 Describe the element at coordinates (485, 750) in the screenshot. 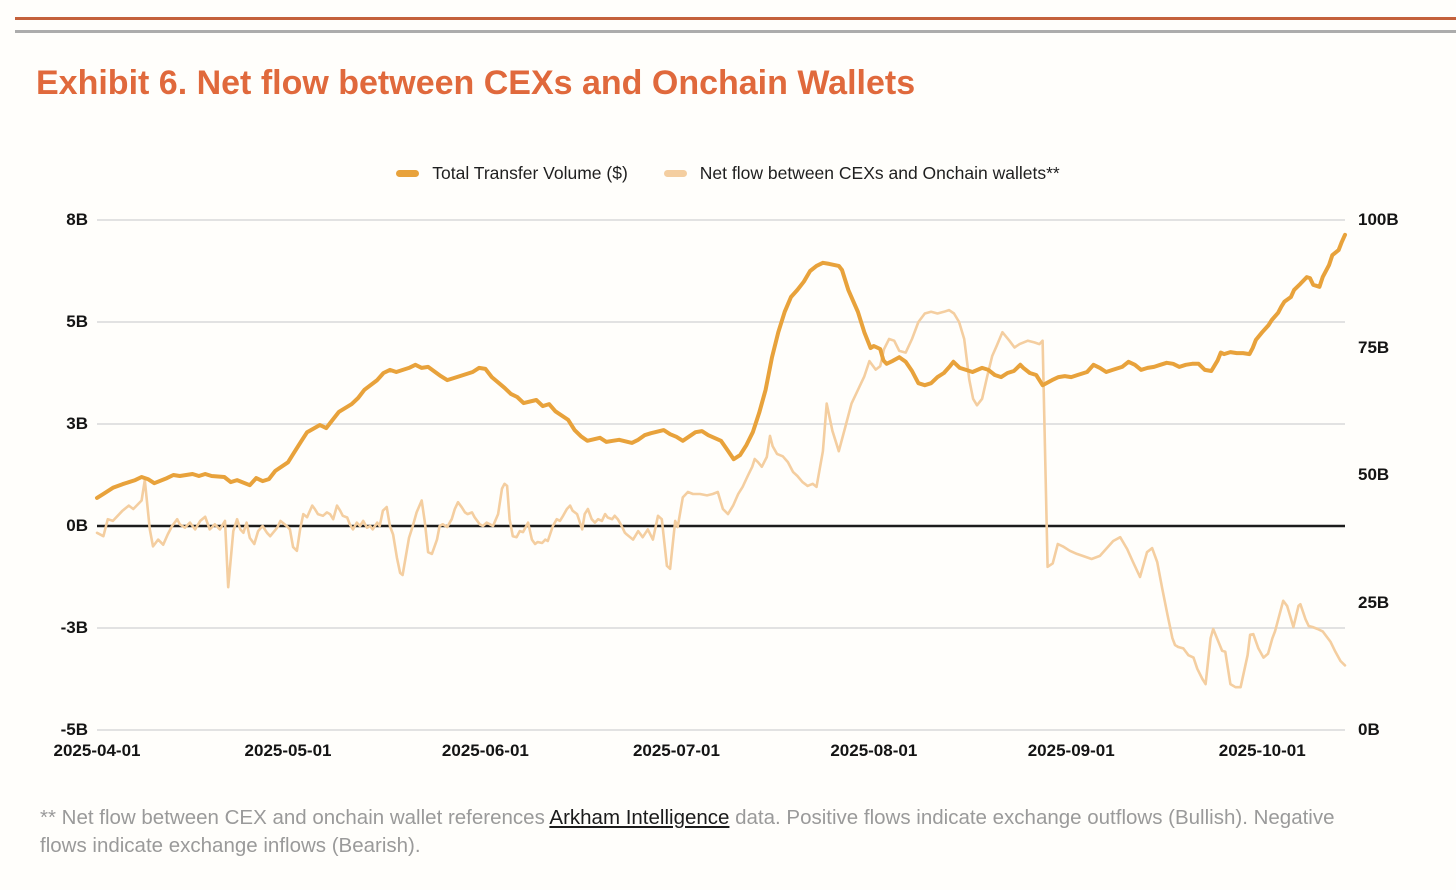

I see `x-axis-tick: 2025-06-01` at that location.